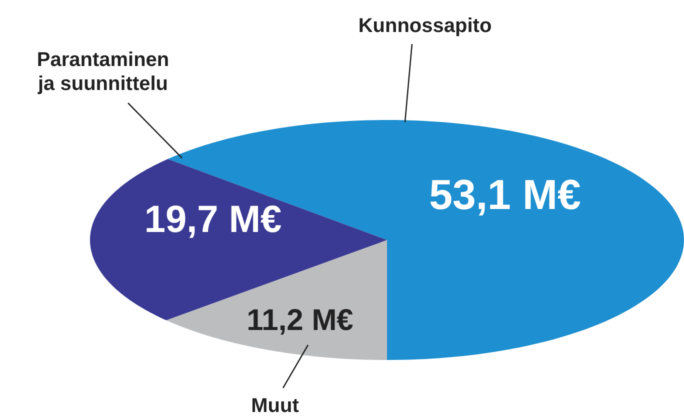  Describe the element at coordinates (425, 26) in the screenshot. I see `slice-label: Kunnossapito` at that location.